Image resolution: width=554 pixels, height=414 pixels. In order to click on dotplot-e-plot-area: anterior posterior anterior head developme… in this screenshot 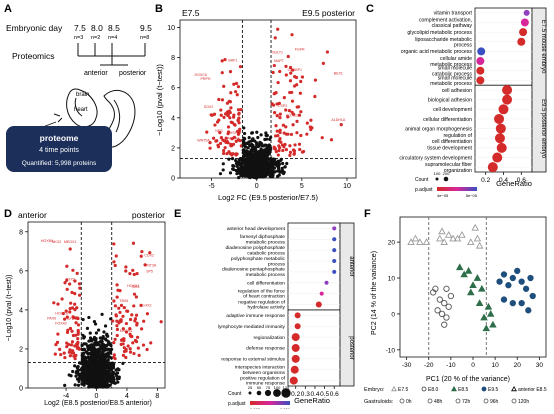, I will do `click(286, 317)`.